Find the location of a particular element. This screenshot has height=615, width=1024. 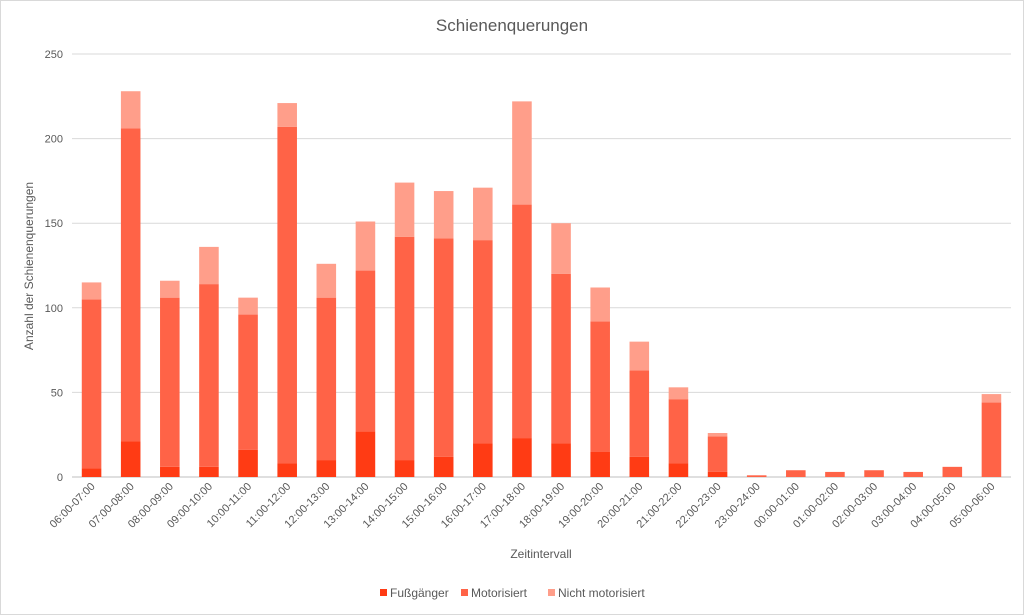

y-tick-label: 150 is located at coordinates (54, 224).